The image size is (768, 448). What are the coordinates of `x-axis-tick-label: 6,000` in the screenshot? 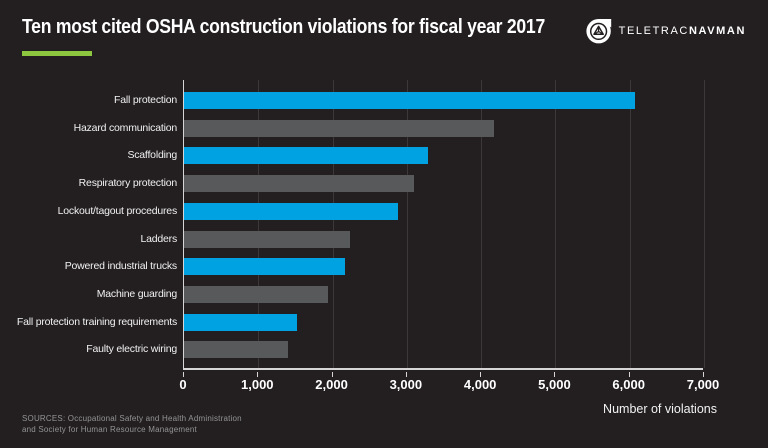 It's located at (628, 384).